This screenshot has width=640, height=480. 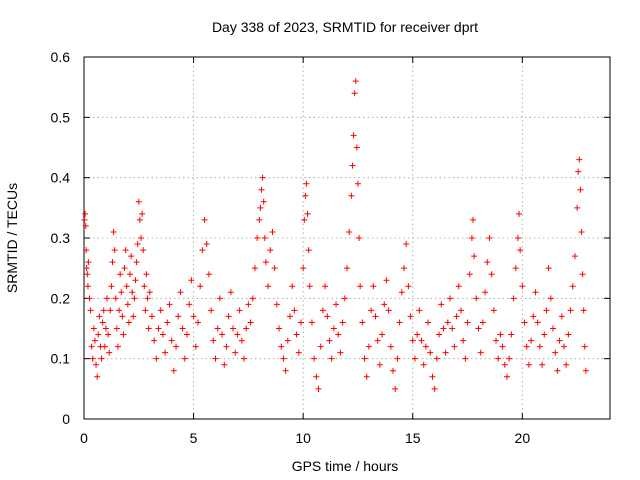 I want to click on y-tick-label: 0.1, so click(x=61, y=359).